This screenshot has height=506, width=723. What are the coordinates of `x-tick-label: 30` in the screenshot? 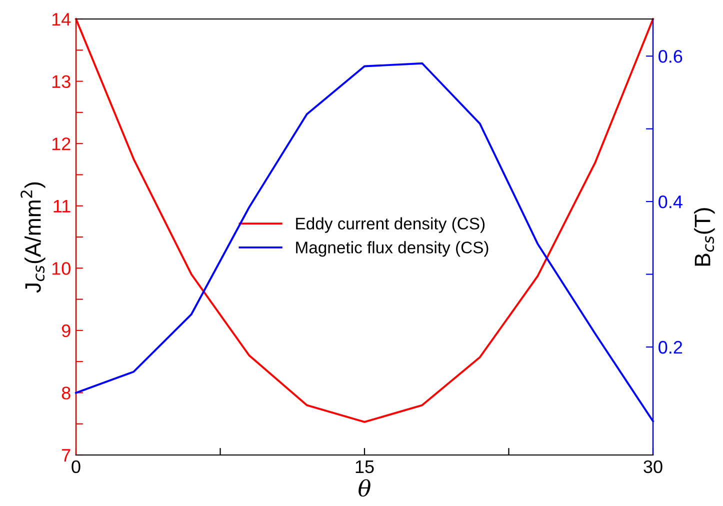 It's located at (653, 467).